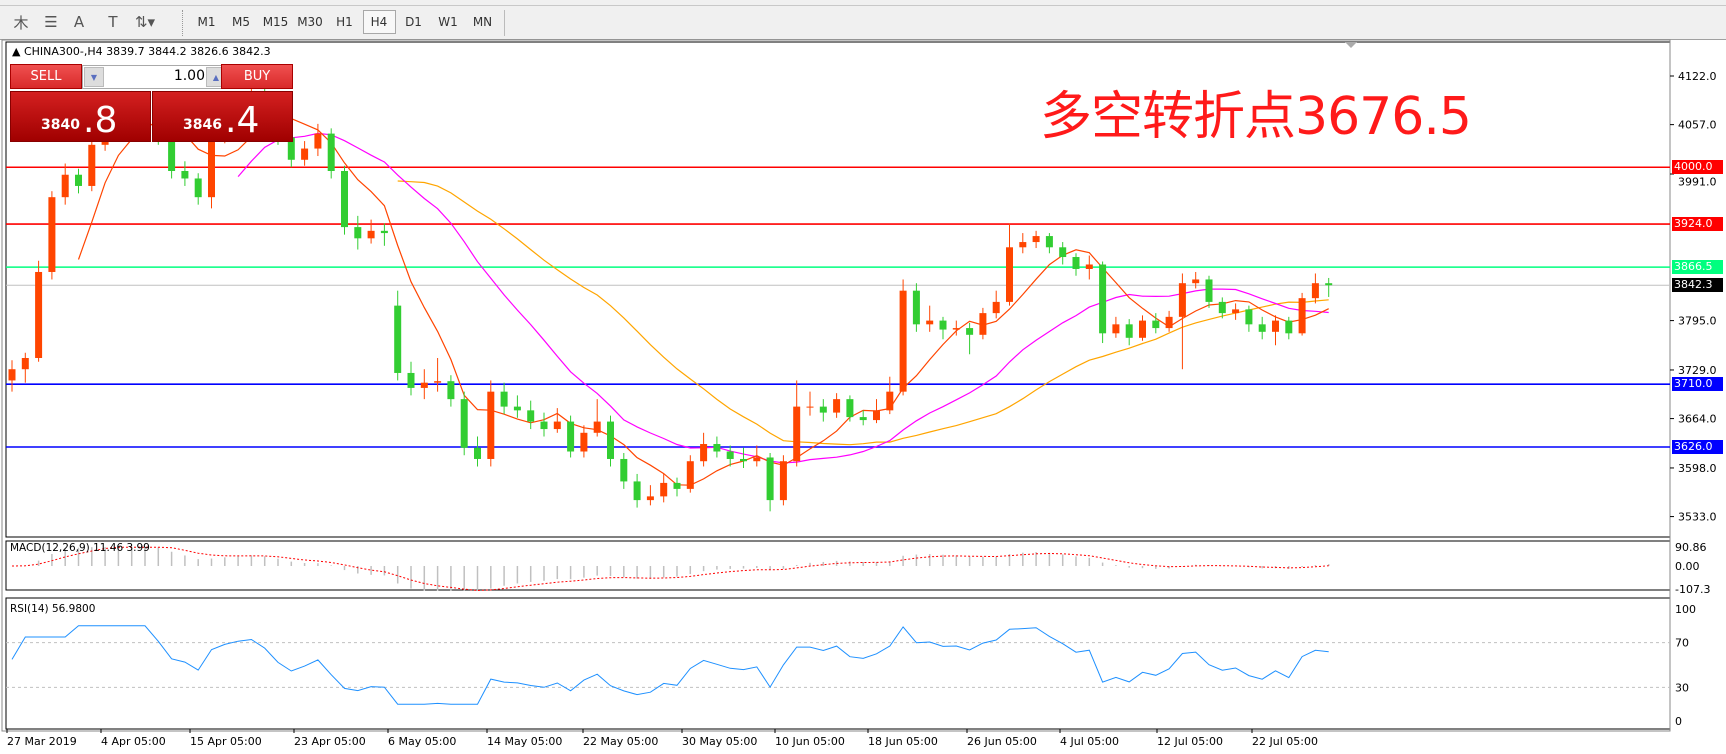 This screenshot has height=754, width=1726. Describe the element at coordinates (113, 22) in the screenshot. I see `text-label-icon: T` at that location.